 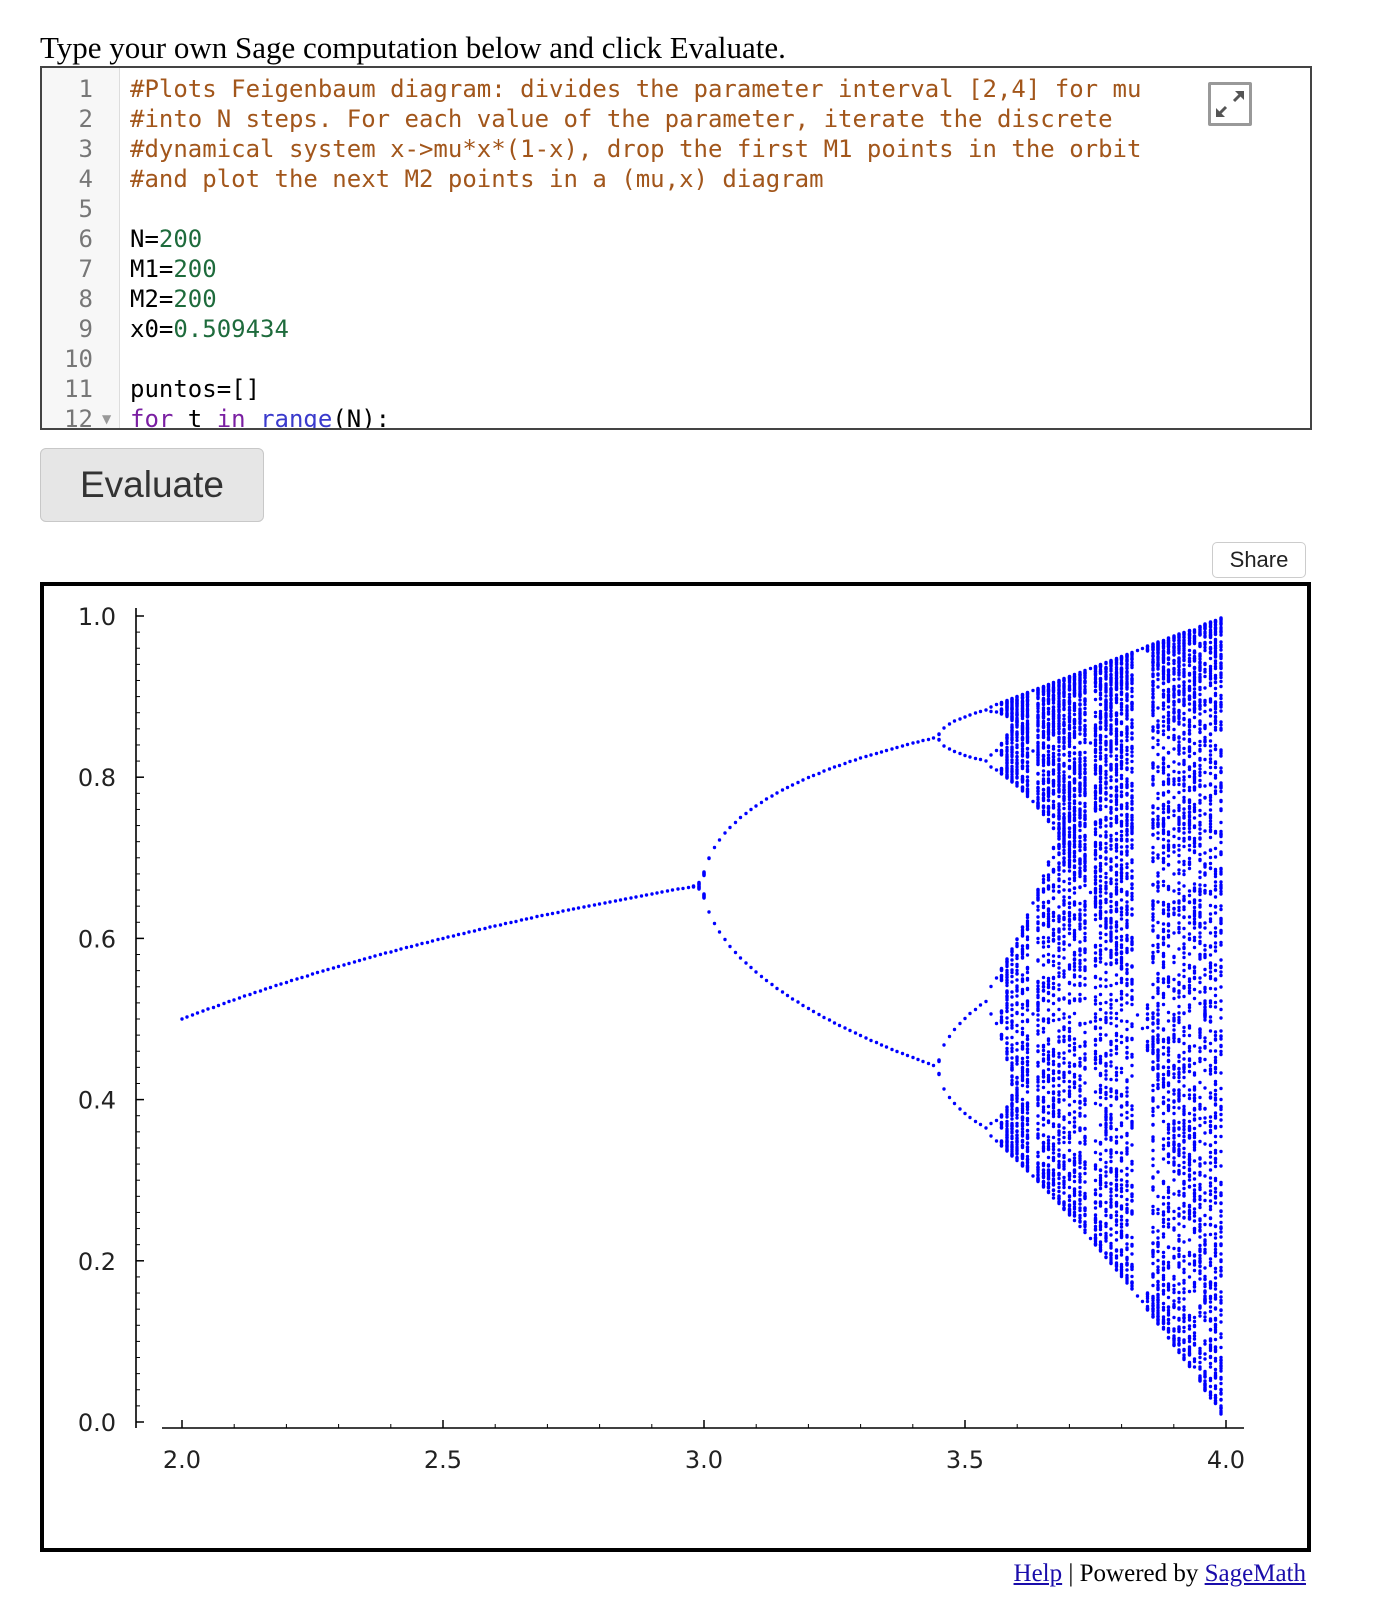 What do you see at coordinates (195, 299) in the screenshot?
I see `code-token: 200` at bounding box center [195, 299].